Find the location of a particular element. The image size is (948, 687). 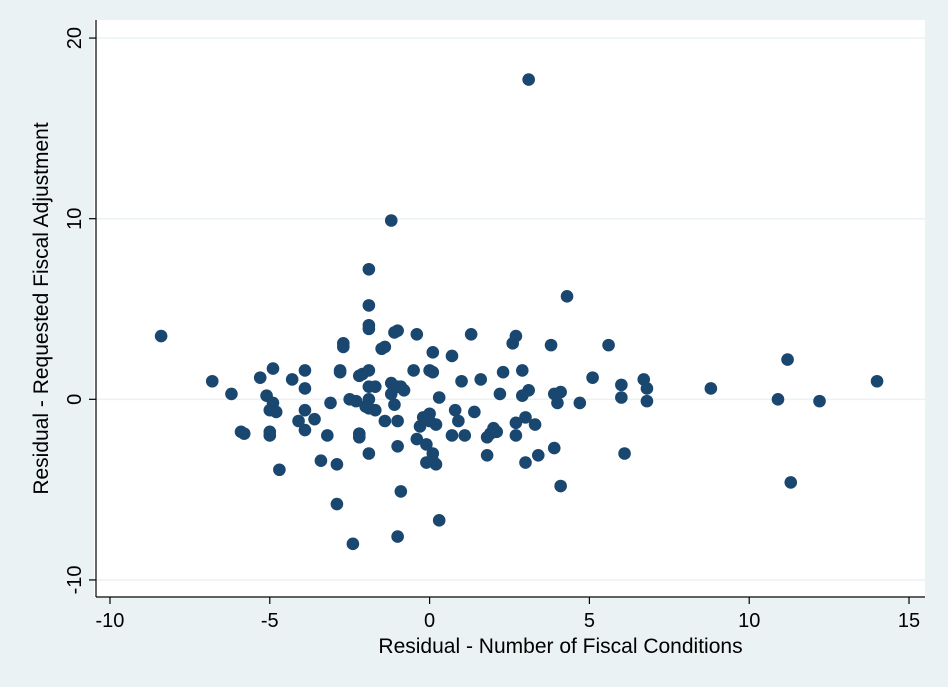

x-tick-label: 0 is located at coordinates (429, 621).